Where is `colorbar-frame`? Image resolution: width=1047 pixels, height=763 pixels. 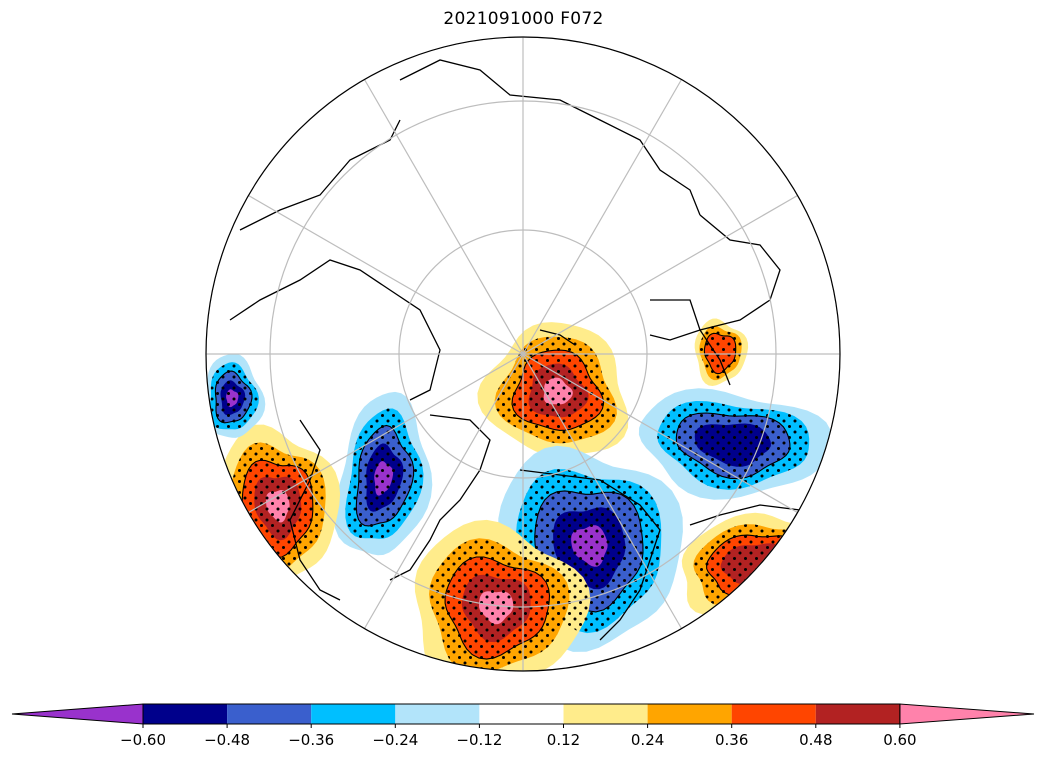
colorbar-frame is located at coordinates (521, 714).